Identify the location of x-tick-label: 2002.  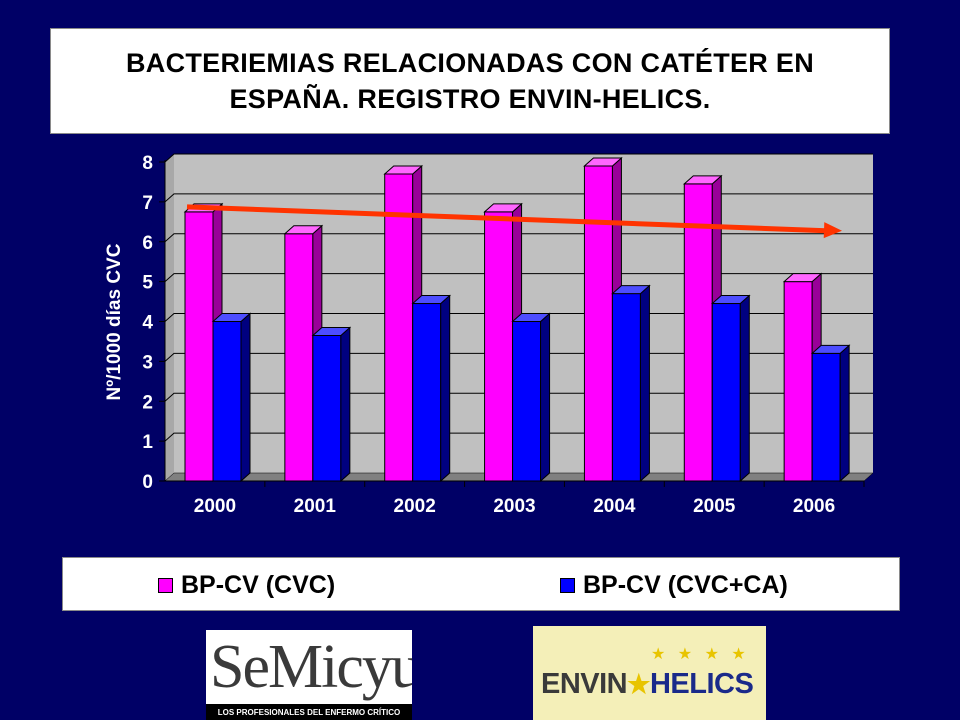
(415, 506).